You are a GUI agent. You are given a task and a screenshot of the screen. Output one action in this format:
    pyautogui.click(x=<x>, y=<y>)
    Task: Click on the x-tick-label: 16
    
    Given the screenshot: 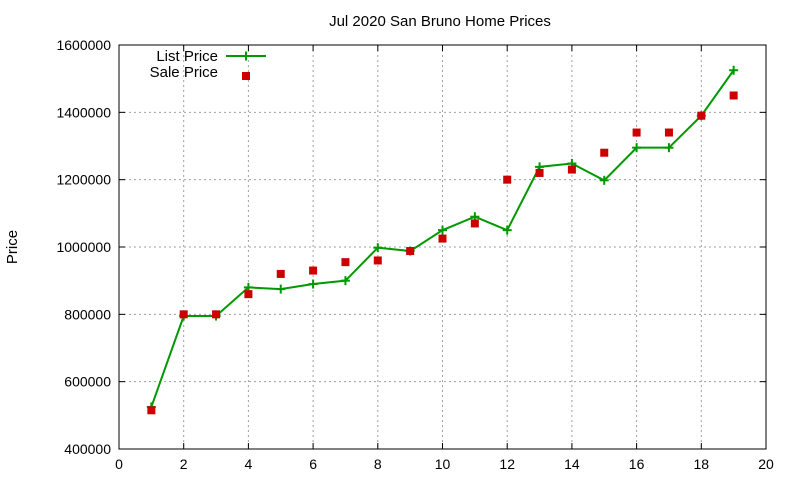 What is the action you would take?
    pyautogui.click(x=637, y=464)
    